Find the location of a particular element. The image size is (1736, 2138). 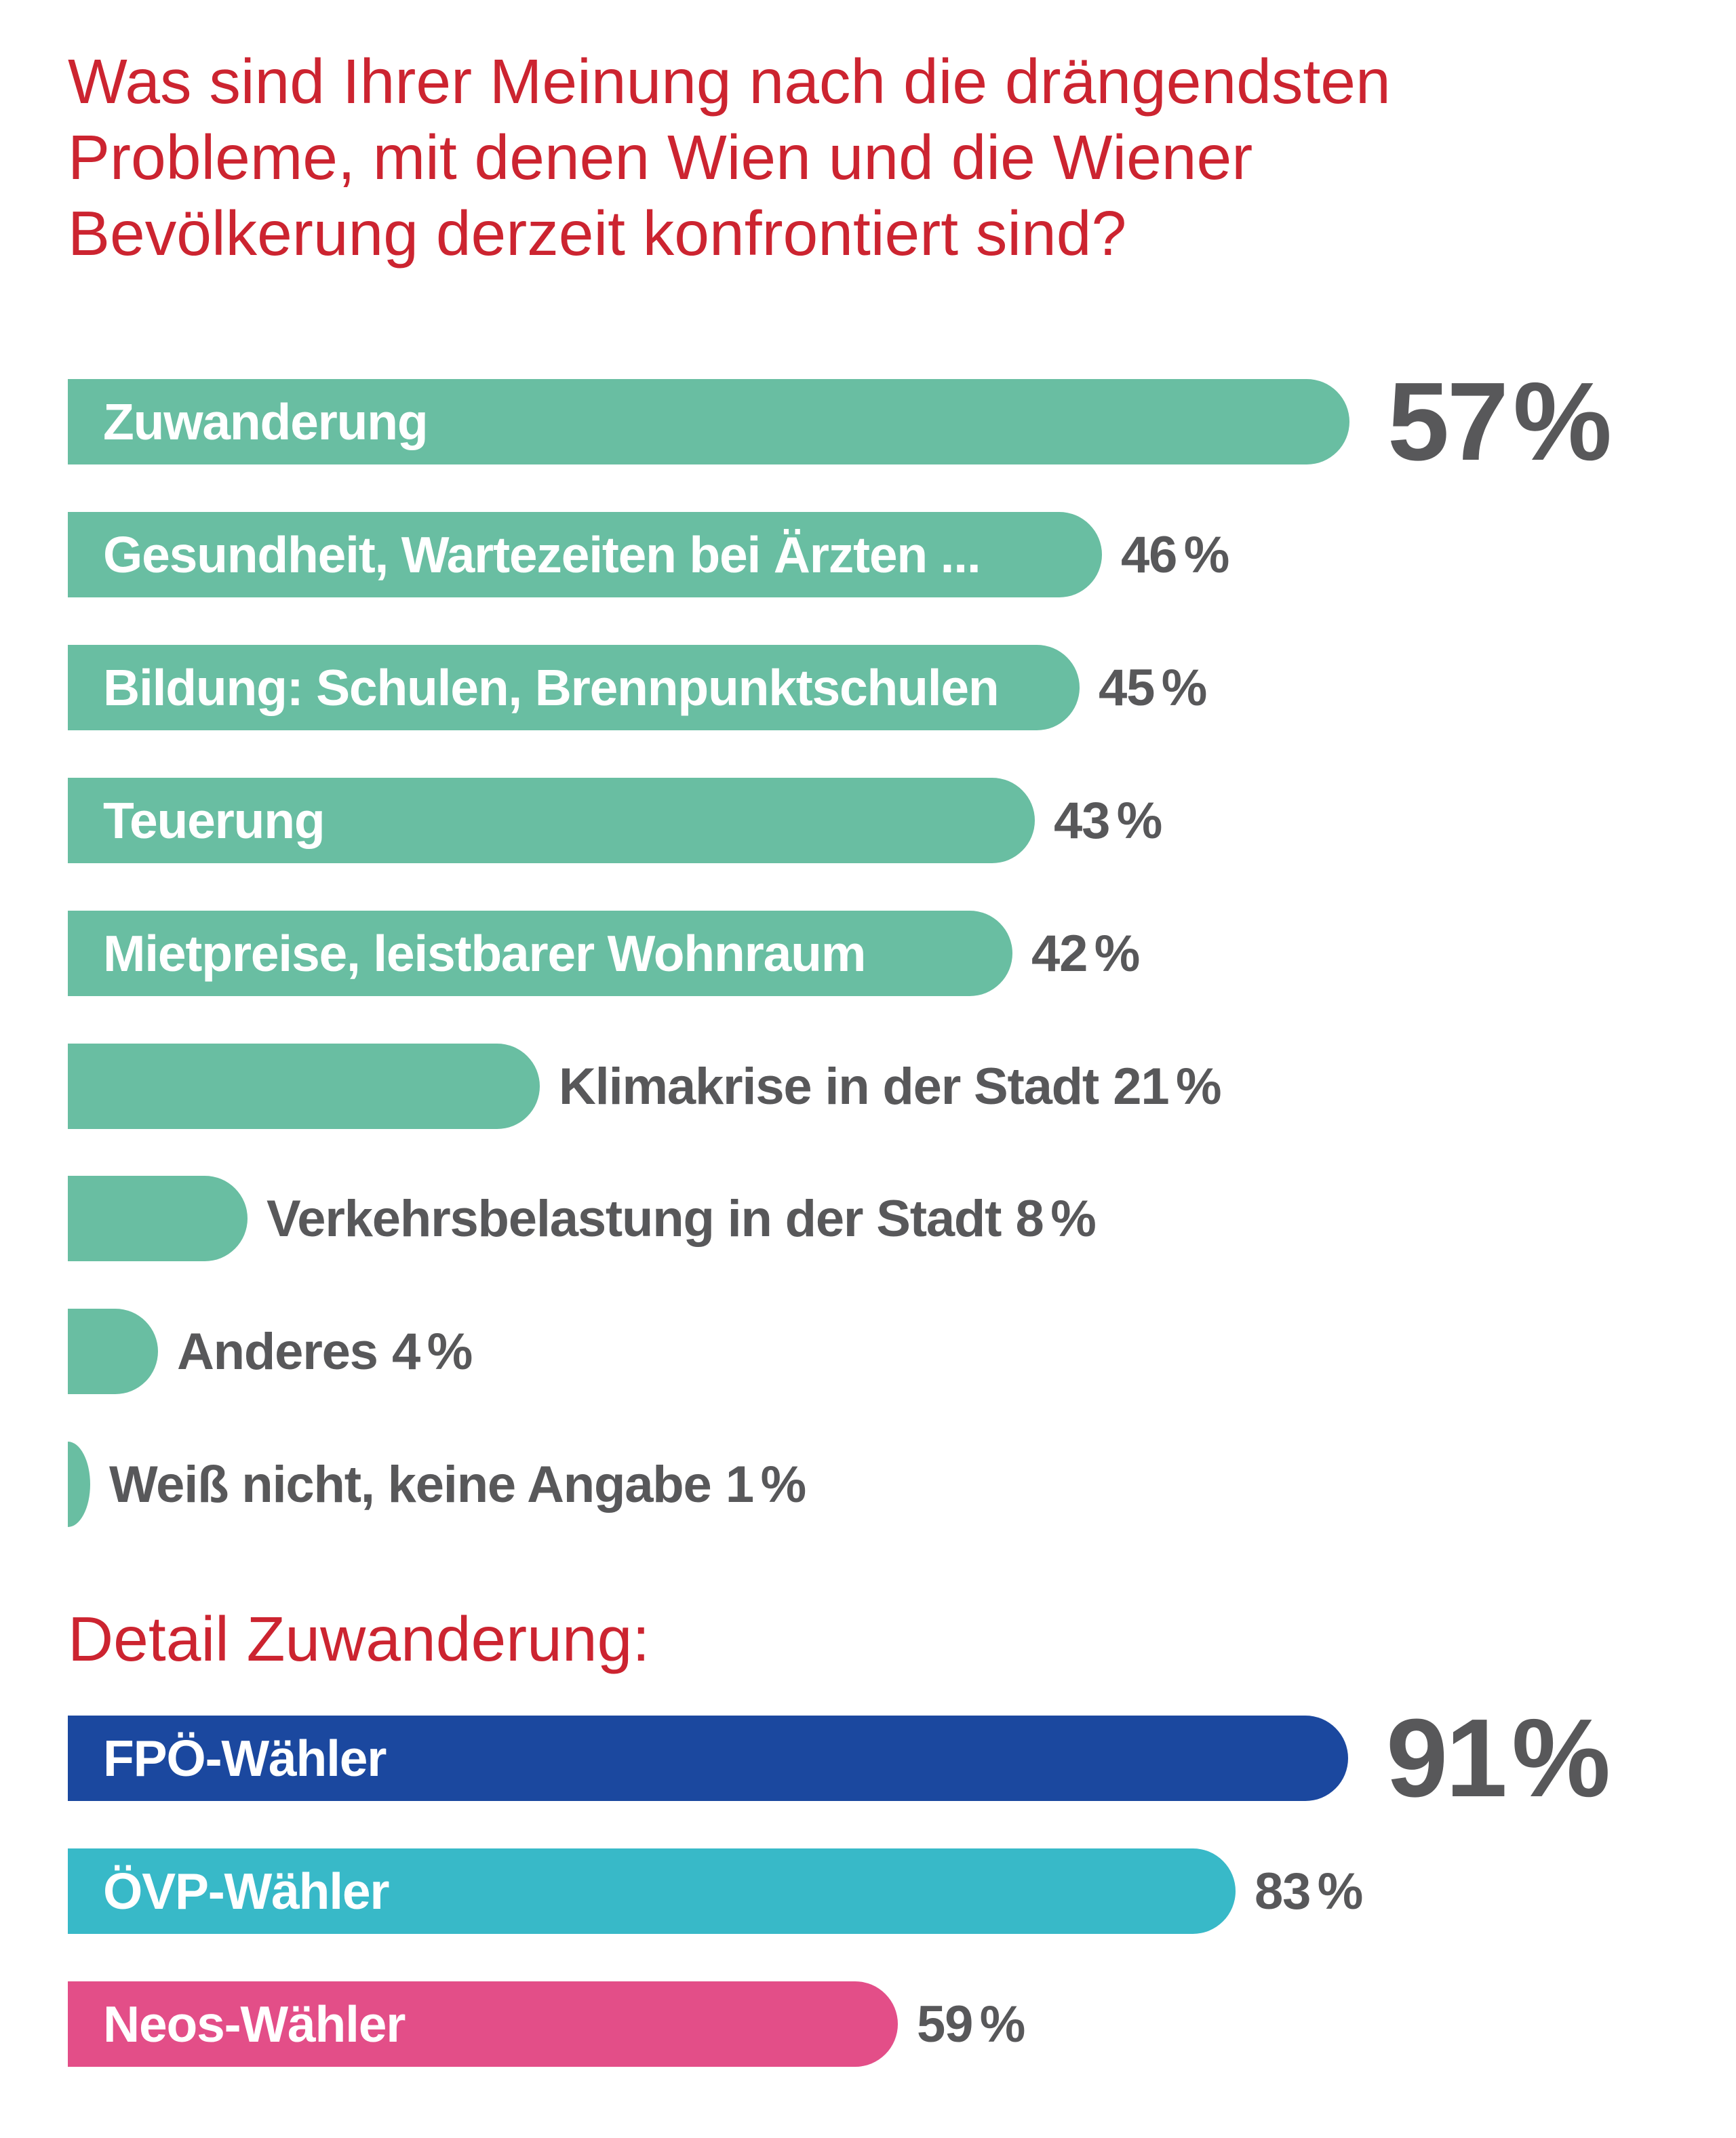

bar-value-group: Weiß nicht, keine Angabe 1% is located at coordinates (457, 1485).